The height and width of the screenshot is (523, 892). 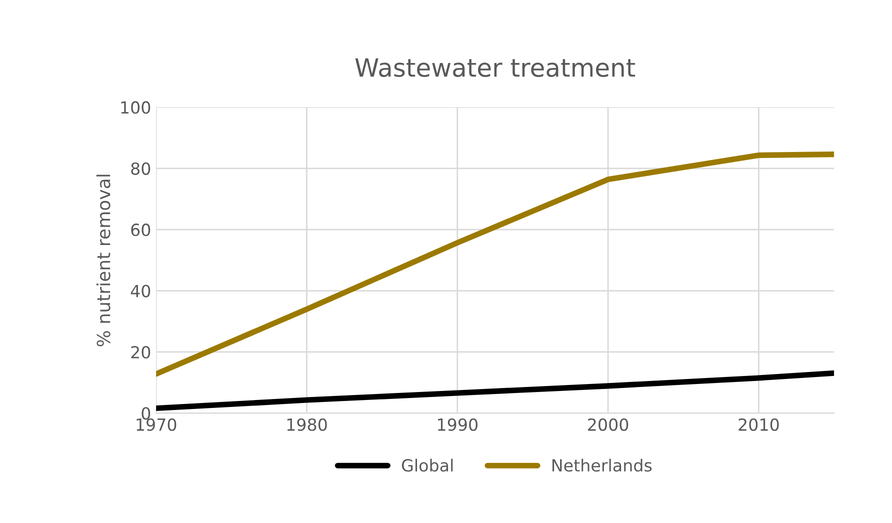 What do you see at coordinates (135, 107) in the screenshot?
I see `y-tick-label: 100` at bounding box center [135, 107].